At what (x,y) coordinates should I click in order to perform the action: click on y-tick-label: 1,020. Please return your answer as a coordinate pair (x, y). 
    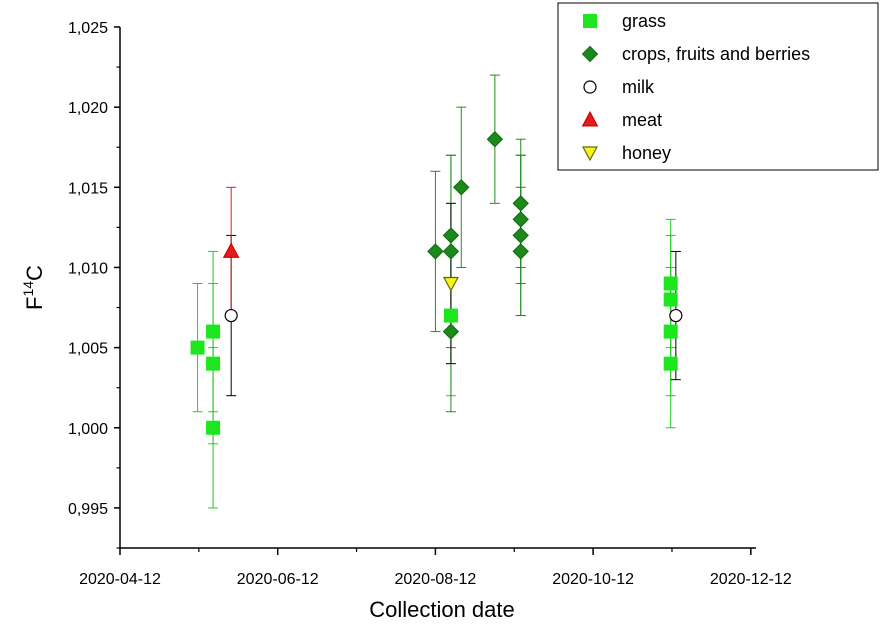
    Looking at the image, I should click on (88, 108).